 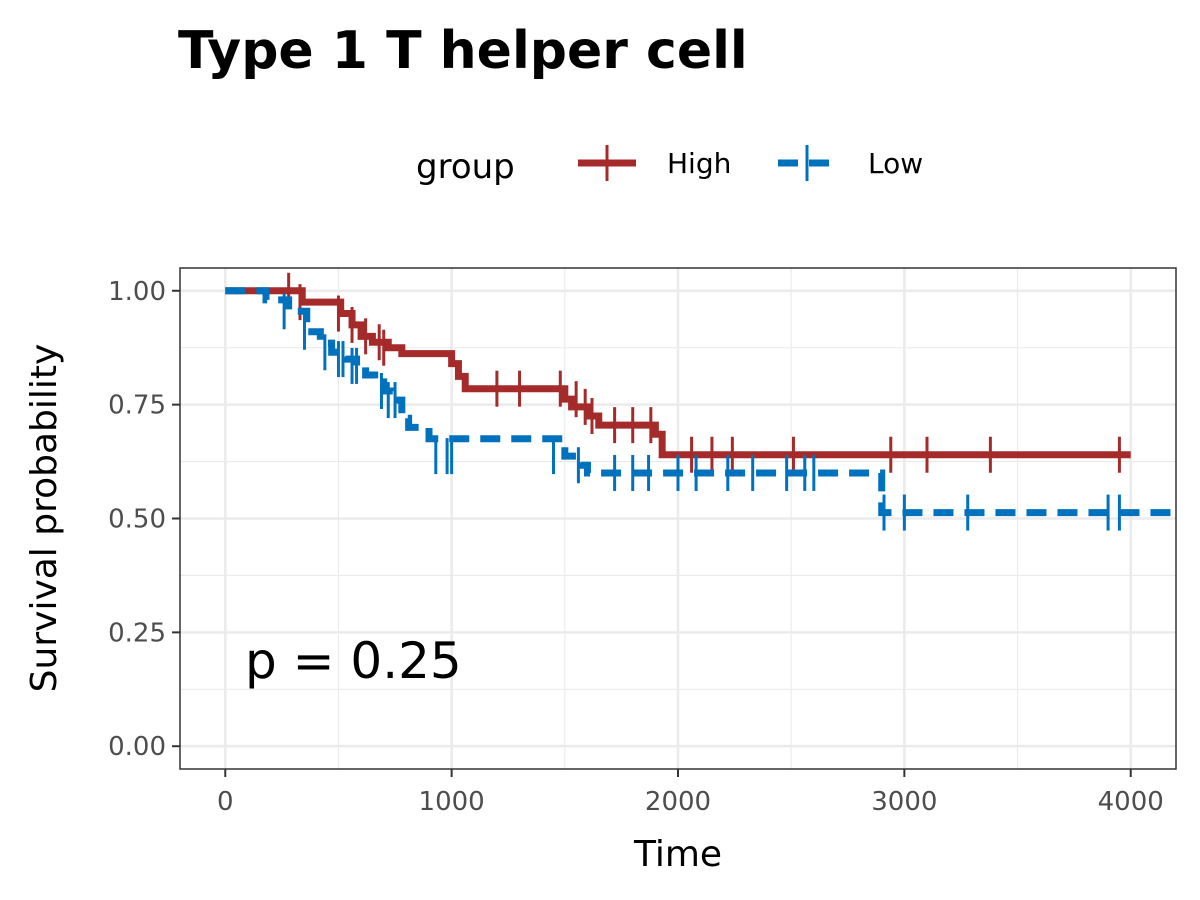 I want to click on chart-title: Type 1 T helper cell, so click(x=463, y=51).